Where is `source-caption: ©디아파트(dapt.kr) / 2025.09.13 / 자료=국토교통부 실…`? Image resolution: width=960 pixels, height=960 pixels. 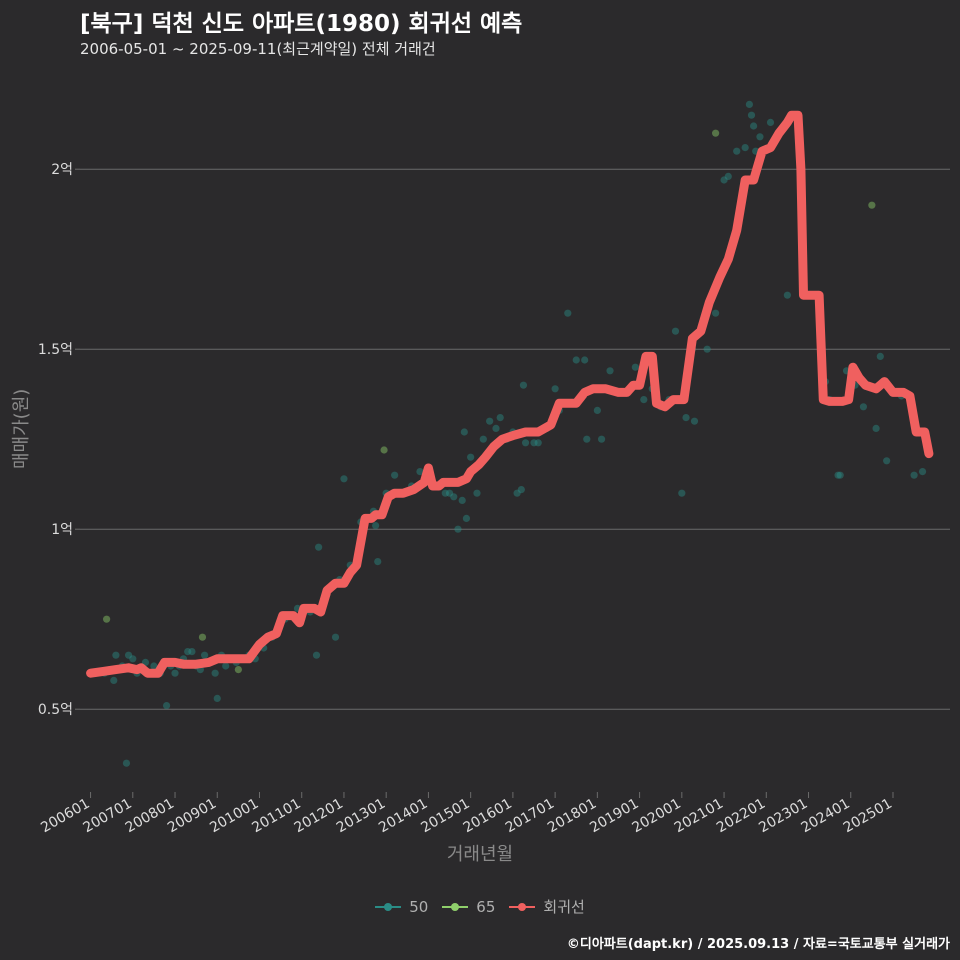
source-caption: ©디아파트(dapt.kr) / 2025.09.13 / 자료=국토교통부 실… is located at coordinates (758, 944).